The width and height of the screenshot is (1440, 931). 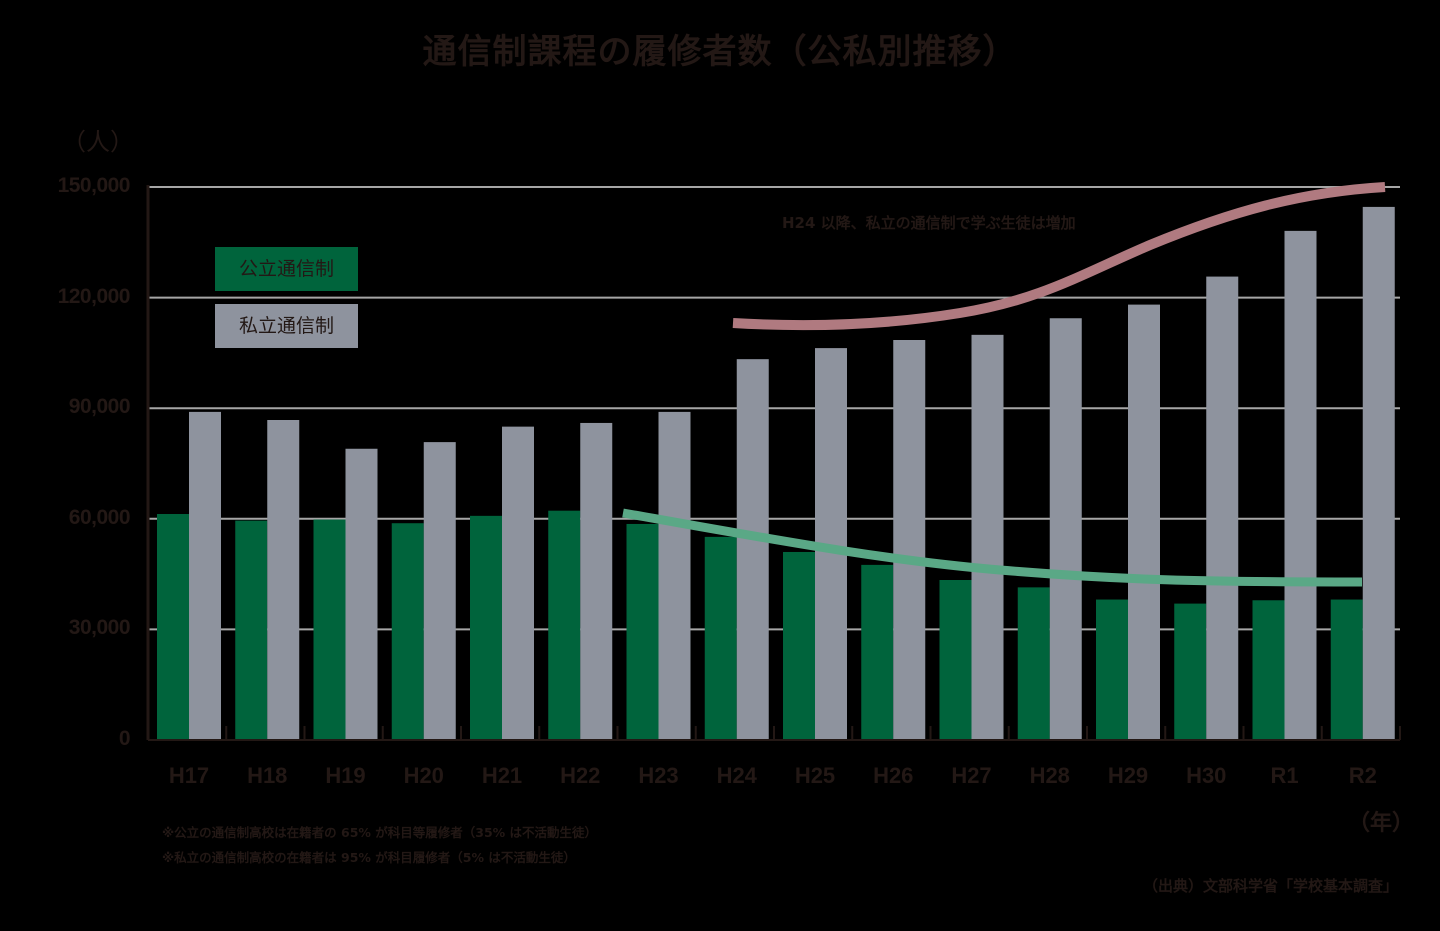 What do you see at coordinates (345, 775) in the screenshot?
I see `x-tick-label: H19` at bounding box center [345, 775].